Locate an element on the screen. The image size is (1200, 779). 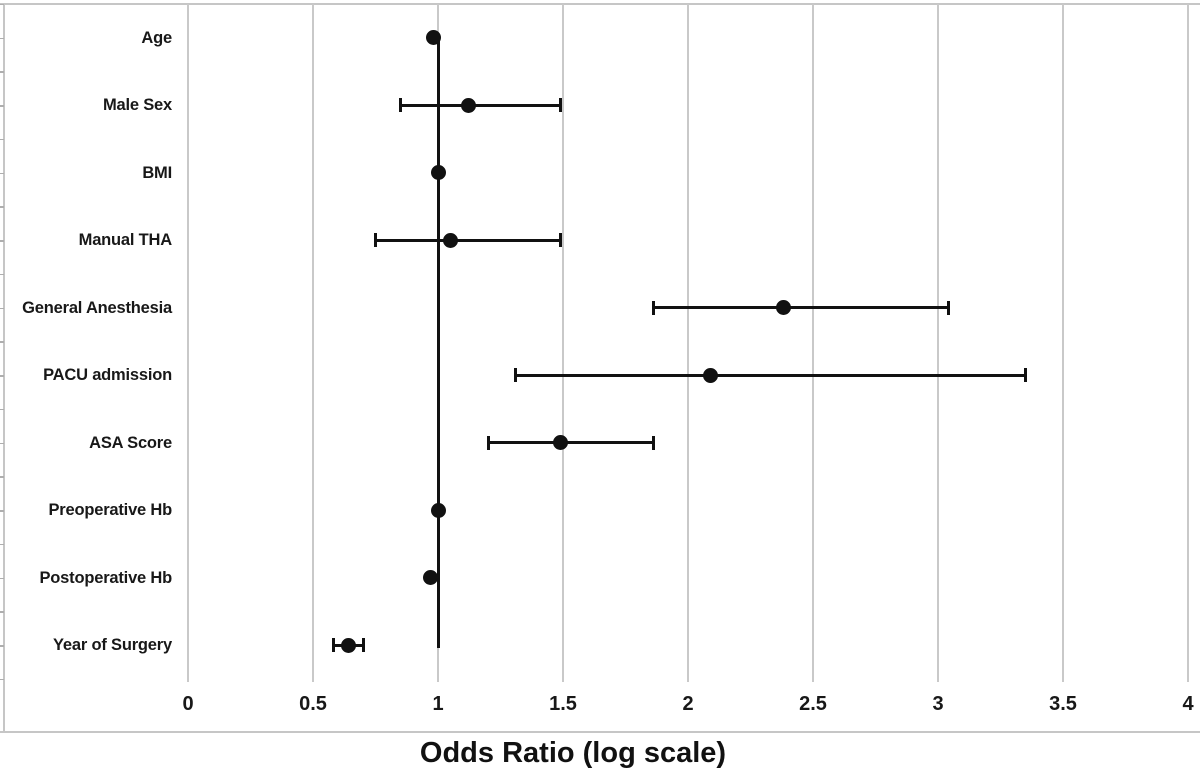
x-tick-label: 3 is located at coordinates (938, 704).